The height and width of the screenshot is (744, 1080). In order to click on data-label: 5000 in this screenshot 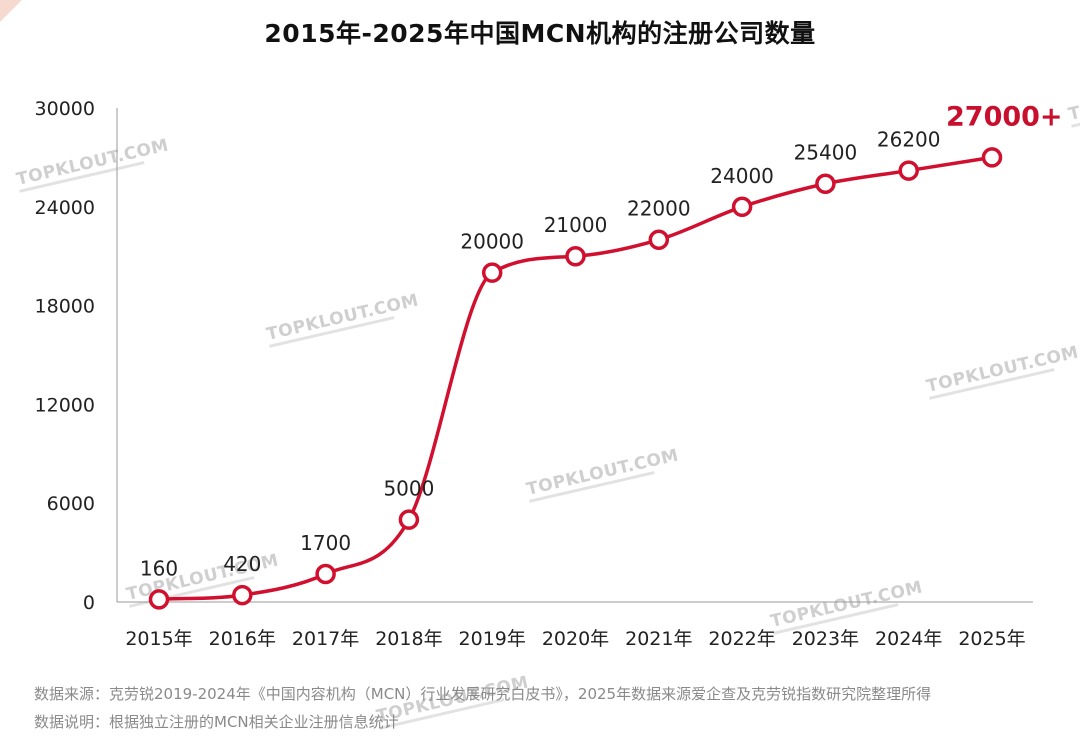, I will do `click(408, 489)`.